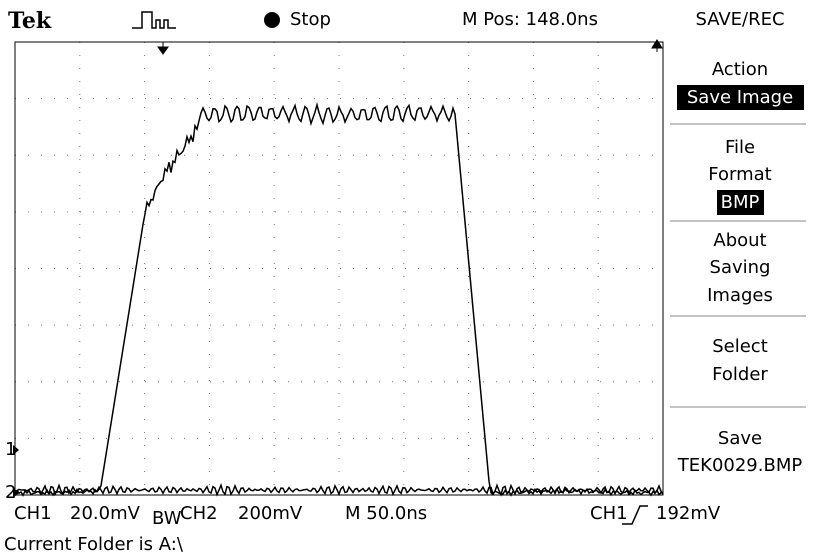 This screenshot has height=558, width=814. What do you see at coordinates (609, 513) in the screenshot?
I see `trigger-source: CH1` at bounding box center [609, 513].